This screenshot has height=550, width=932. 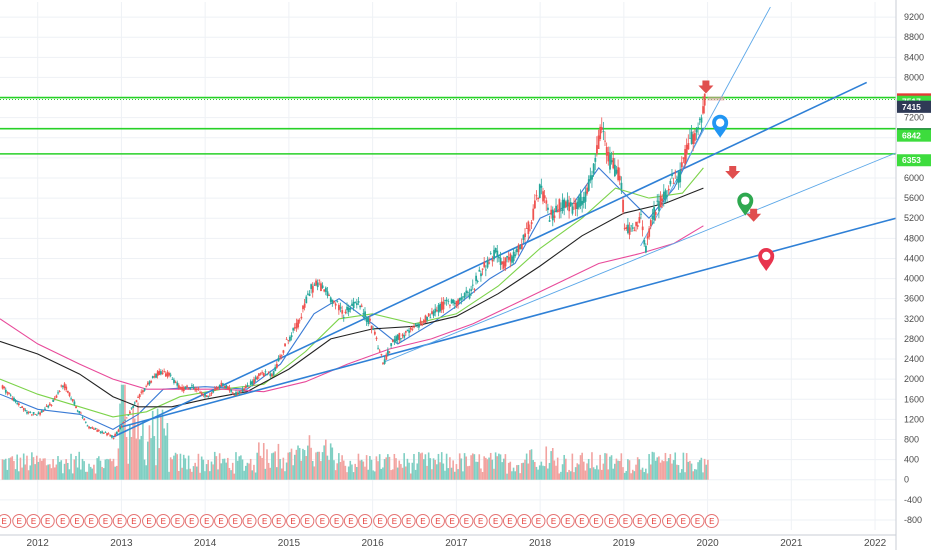 What do you see at coordinates (914, 258) in the screenshot?
I see `y-tick-label: 4400` at bounding box center [914, 258].